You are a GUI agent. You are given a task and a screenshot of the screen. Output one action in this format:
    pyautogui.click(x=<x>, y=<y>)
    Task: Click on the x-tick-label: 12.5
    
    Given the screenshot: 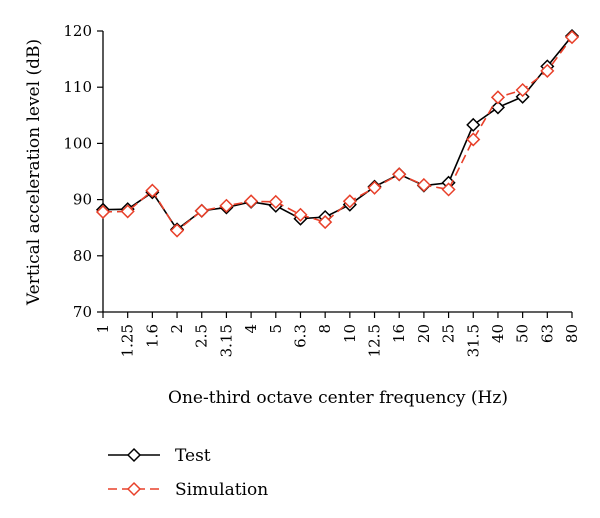 What is the action you would take?
    pyautogui.click(x=375, y=340)
    